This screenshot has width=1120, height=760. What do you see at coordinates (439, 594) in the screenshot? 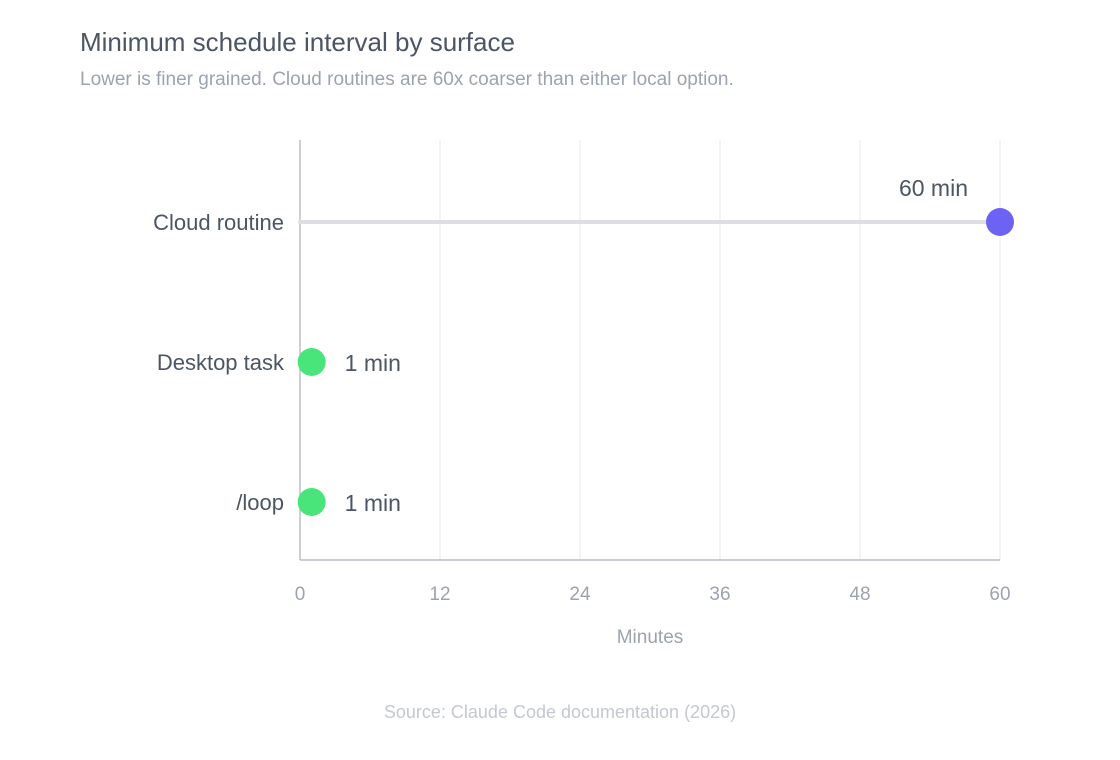
I see `x-tick-label-1: 12` at bounding box center [439, 594].